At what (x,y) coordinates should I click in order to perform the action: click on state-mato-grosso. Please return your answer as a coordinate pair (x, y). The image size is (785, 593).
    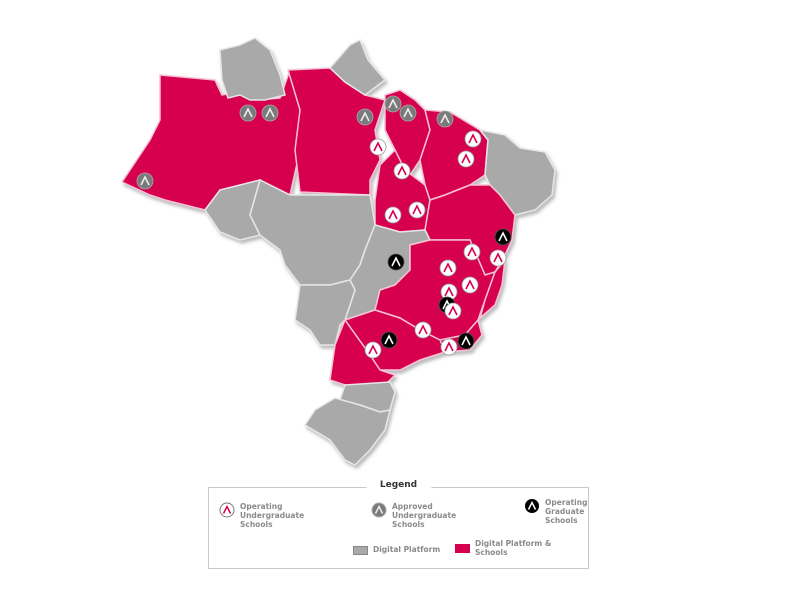
    Looking at the image, I should click on (312, 232).